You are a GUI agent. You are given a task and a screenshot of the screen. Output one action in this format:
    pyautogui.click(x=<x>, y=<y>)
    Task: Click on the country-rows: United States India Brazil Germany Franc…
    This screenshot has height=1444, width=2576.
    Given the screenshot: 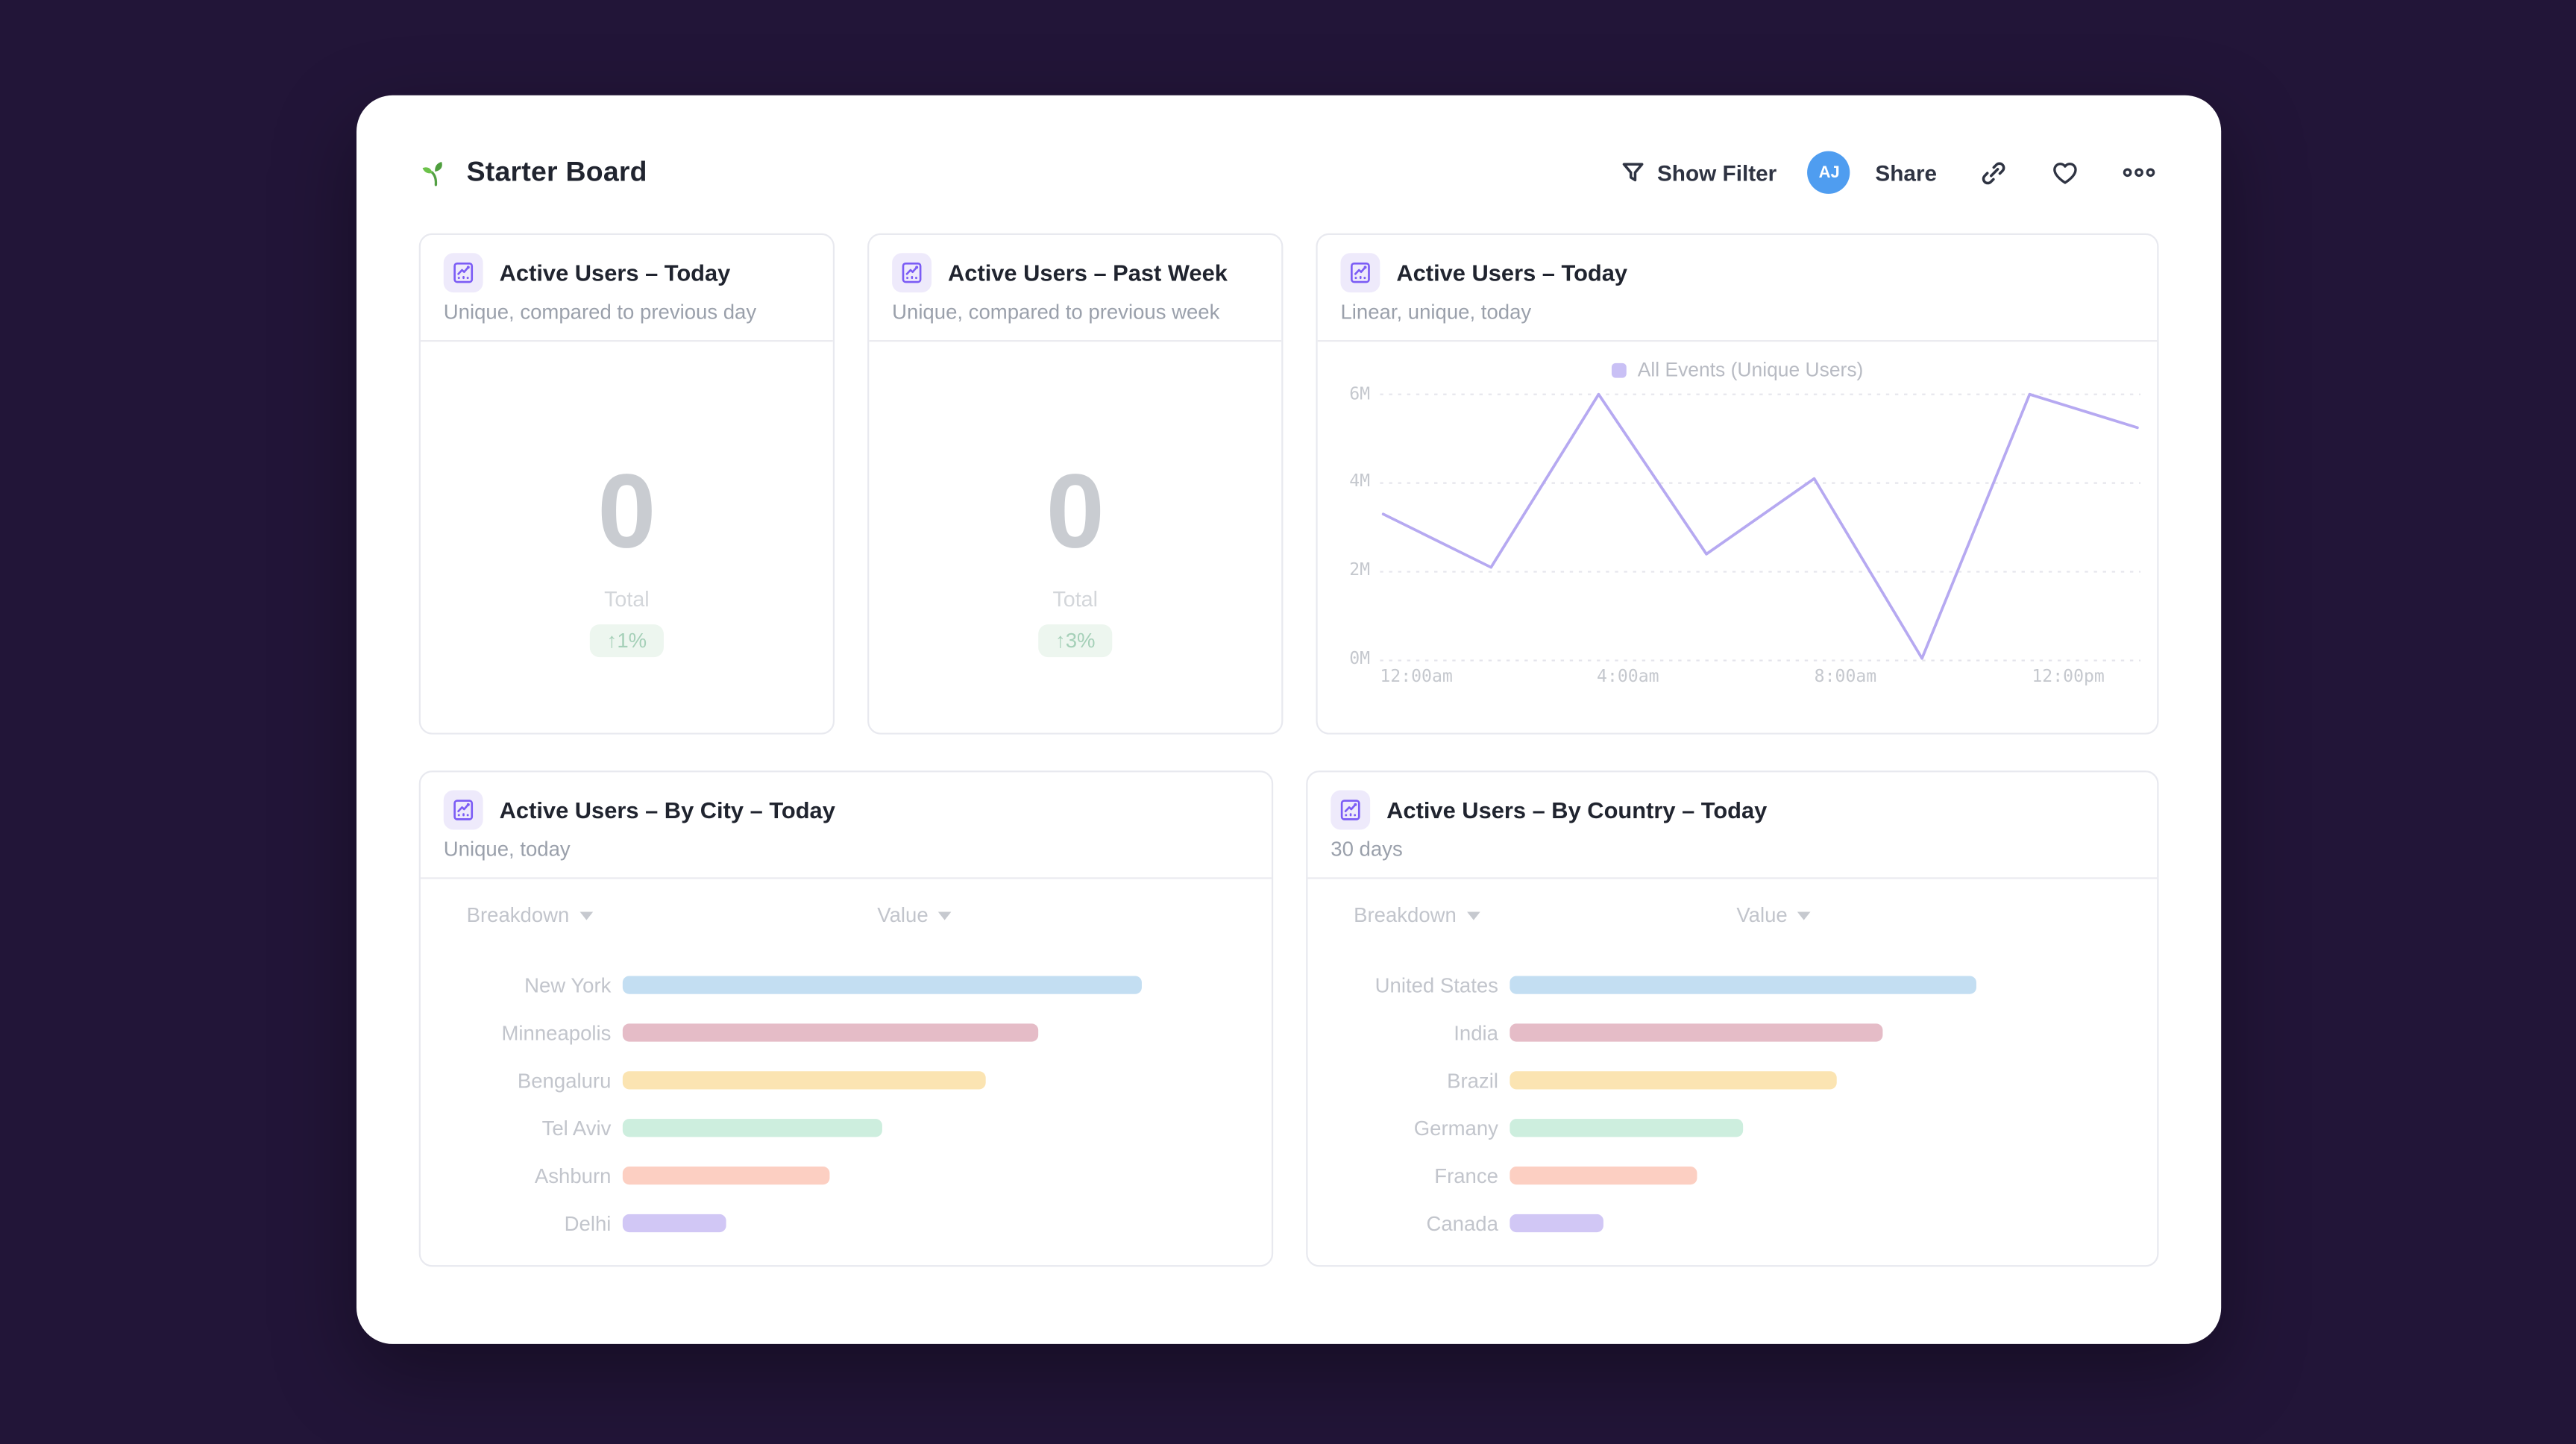 What is the action you would take?
    pyautogui.click(x=1732, y=1104)
    